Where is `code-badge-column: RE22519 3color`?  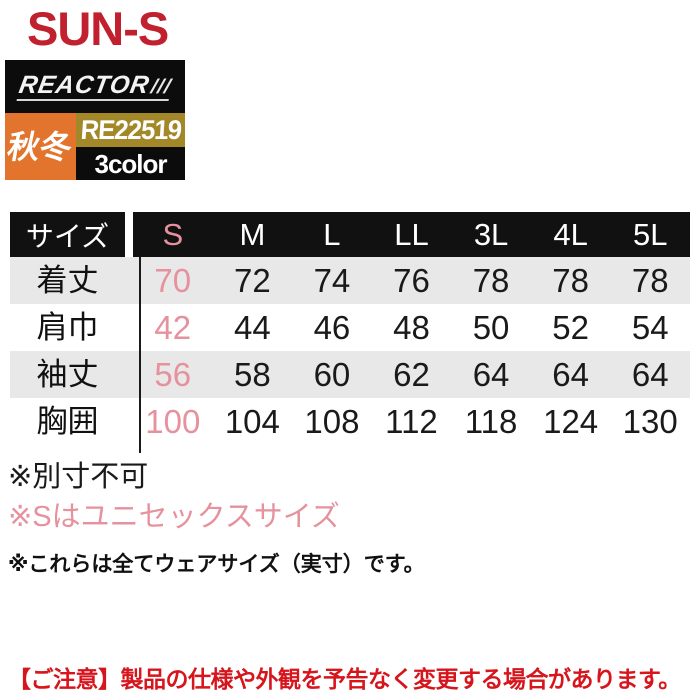
code-badge-column: RE22519 3color is located at coordinates (130, 146).